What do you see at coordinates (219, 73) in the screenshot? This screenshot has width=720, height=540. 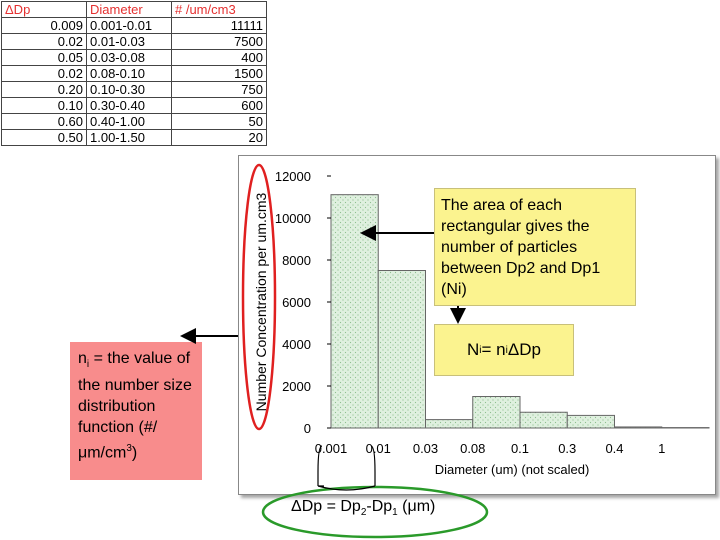 I see `table-cell: 1500` at bounding box center [219, 73].